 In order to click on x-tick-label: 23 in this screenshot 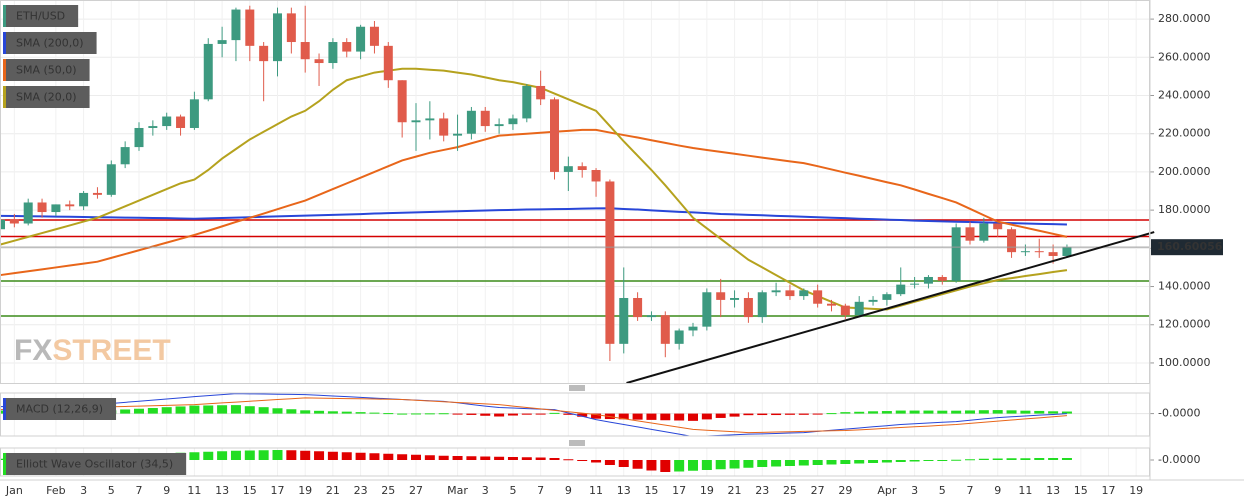, I will do `click(361, 490)`.